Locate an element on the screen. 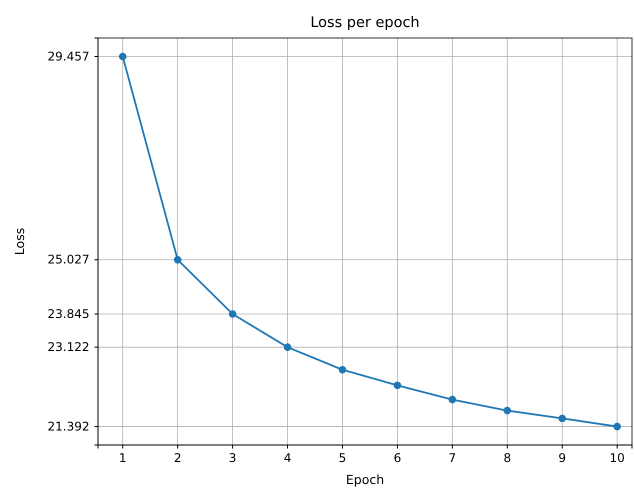 This screenshot has height=490, width=634. y-tick-label: 23.122 is located at coordinates (69, 347).